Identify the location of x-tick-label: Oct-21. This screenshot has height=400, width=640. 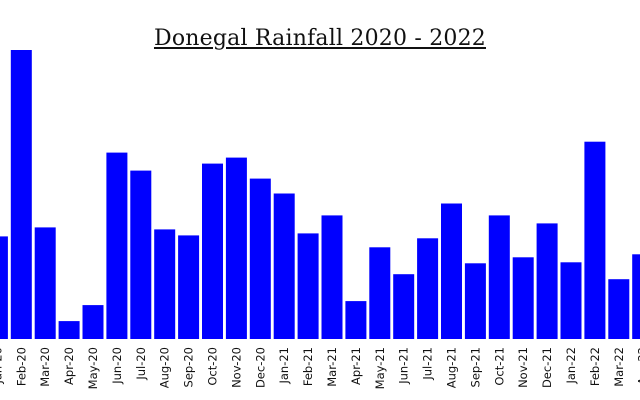
(499, 366).